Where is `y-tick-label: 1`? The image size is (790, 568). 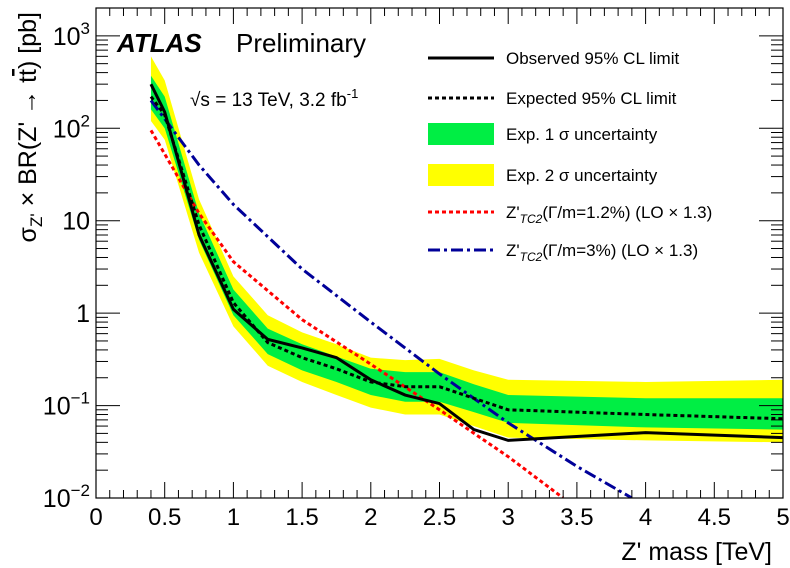 y-tick-label: 1 is located at coordinates (83, 314).